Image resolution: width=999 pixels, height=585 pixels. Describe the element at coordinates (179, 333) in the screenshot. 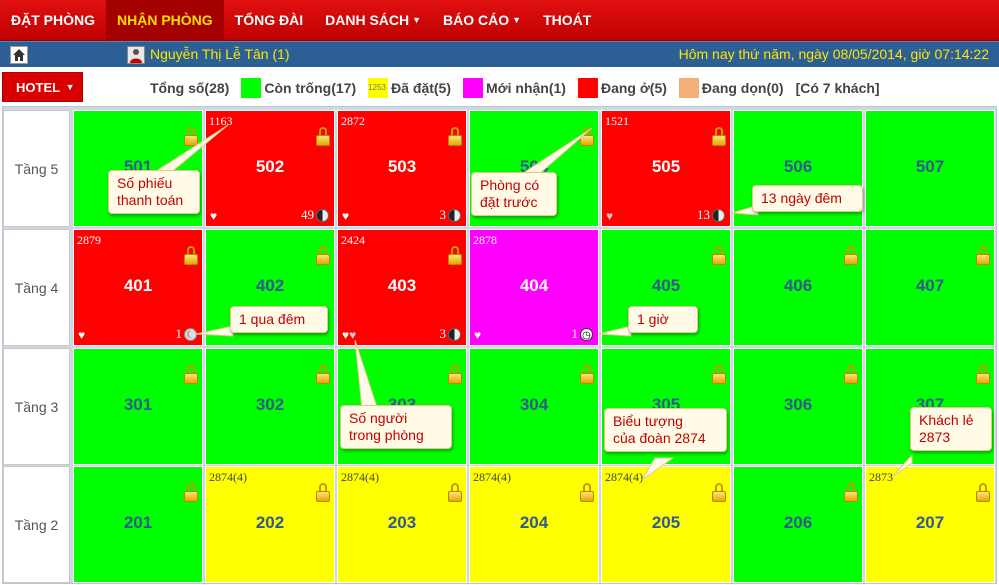

I see `stay-counter-value: 1` at that location.